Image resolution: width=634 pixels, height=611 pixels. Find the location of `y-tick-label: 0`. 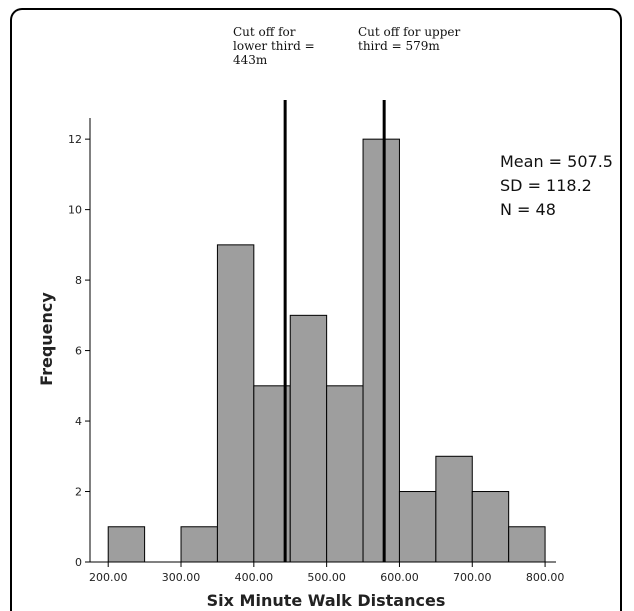

y-tick-label: 0 is located at coordinates (78, 562).